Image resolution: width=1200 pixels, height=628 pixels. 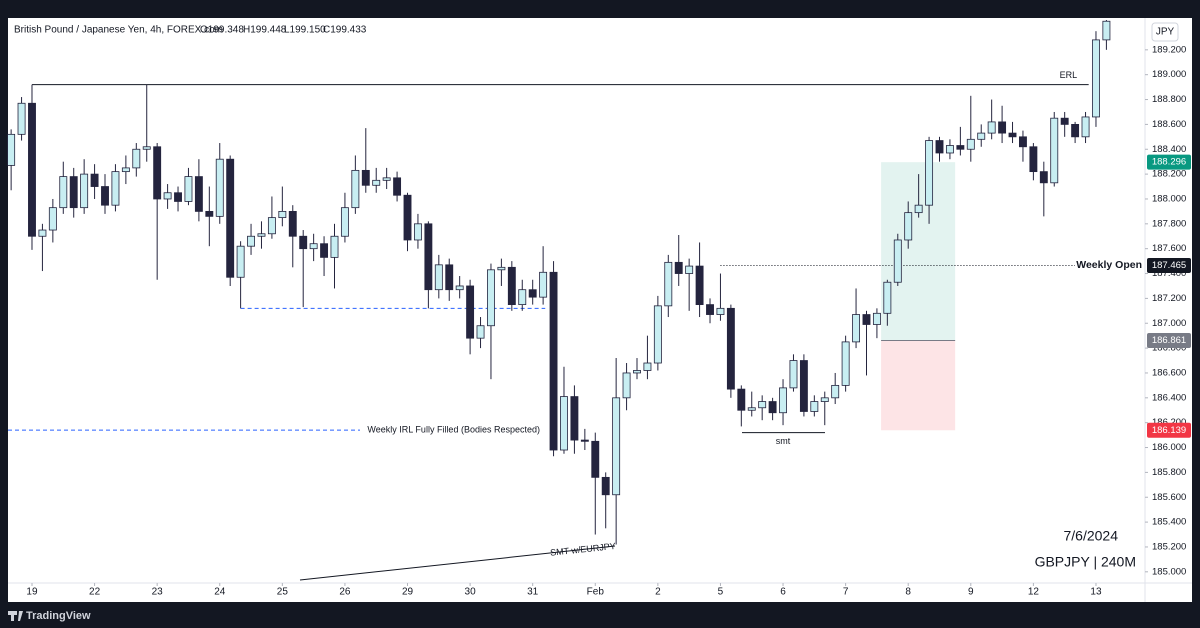 I want to click on y-tick-label: 186.400, so click(x=1169, y=397).